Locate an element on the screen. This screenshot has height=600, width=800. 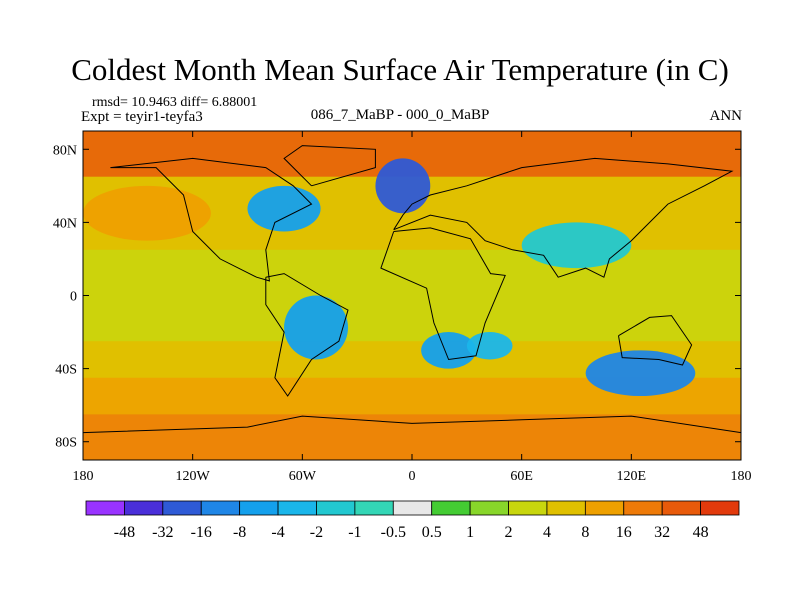
region-tropics is located at coordinates (412, 295).